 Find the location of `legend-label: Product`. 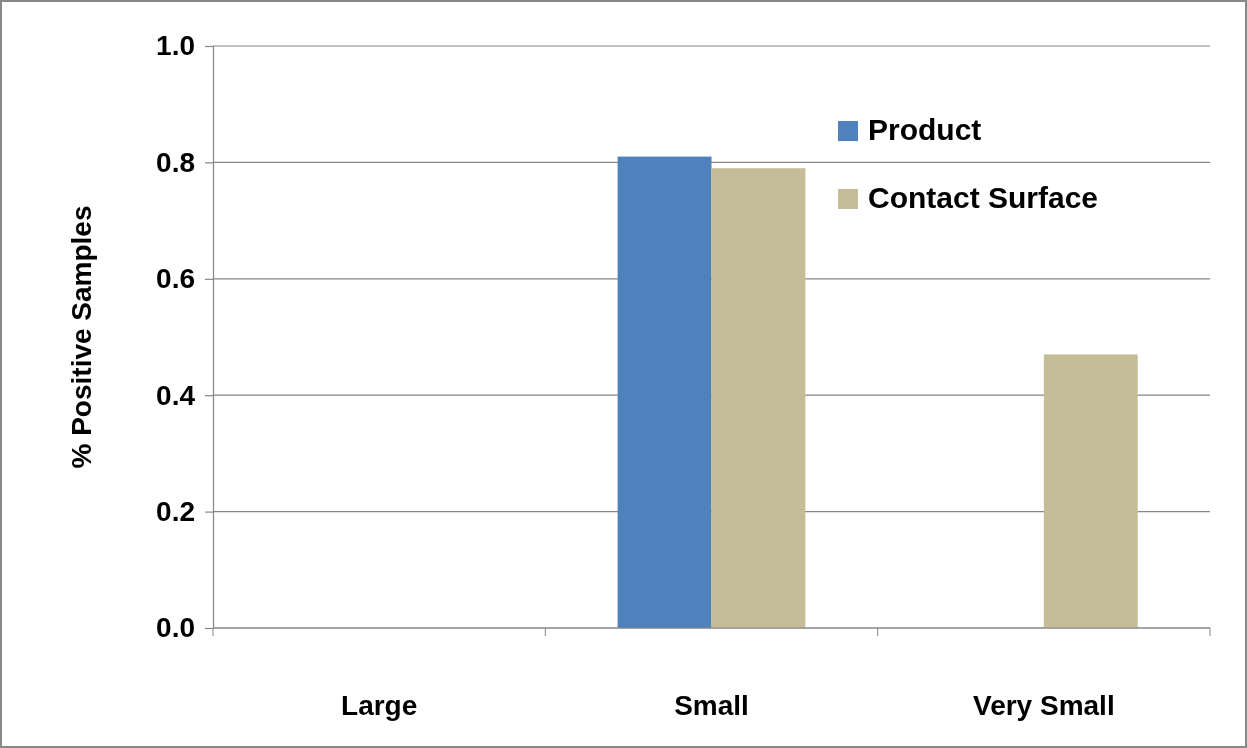

legend-label: Product is located at coordinates (925, 129).